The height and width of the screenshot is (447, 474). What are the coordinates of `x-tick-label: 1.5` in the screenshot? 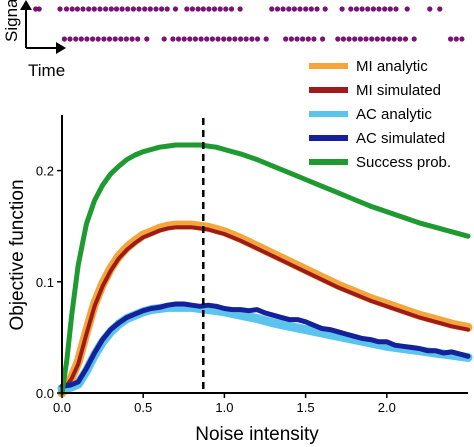 It's located at (306, 407).